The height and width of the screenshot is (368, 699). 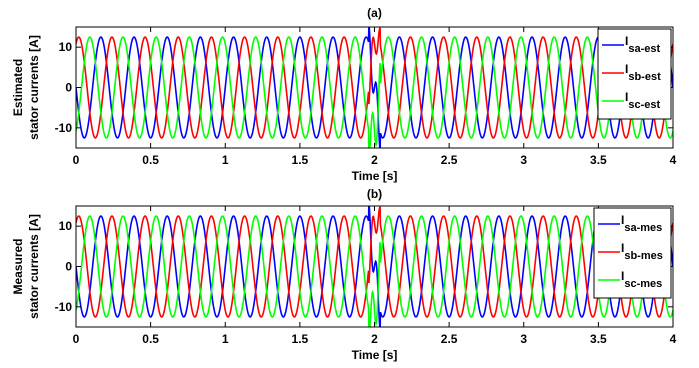 I want to click on legend-entry: Isc-est, so click(x=642, y=100).